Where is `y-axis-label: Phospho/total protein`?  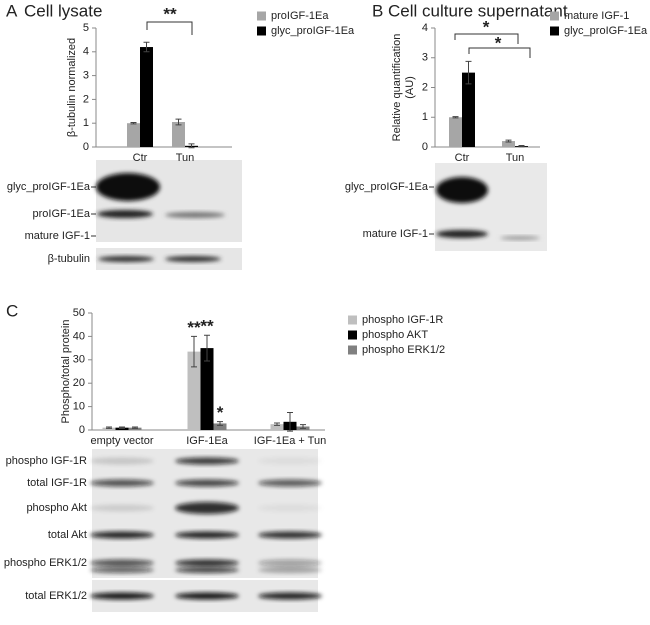
y-axis-label: Phospho/total protein is located at coordinates (66, 372).